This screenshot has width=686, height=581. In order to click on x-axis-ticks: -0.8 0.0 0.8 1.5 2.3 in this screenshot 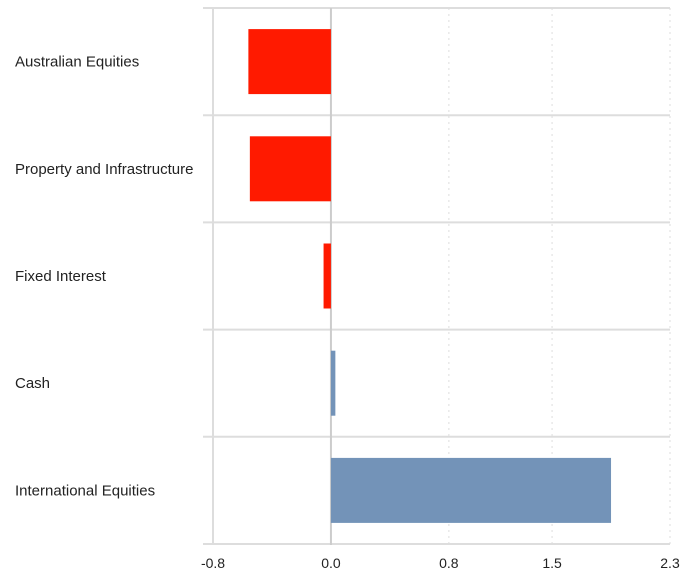, I will do `click(440, 563)`.